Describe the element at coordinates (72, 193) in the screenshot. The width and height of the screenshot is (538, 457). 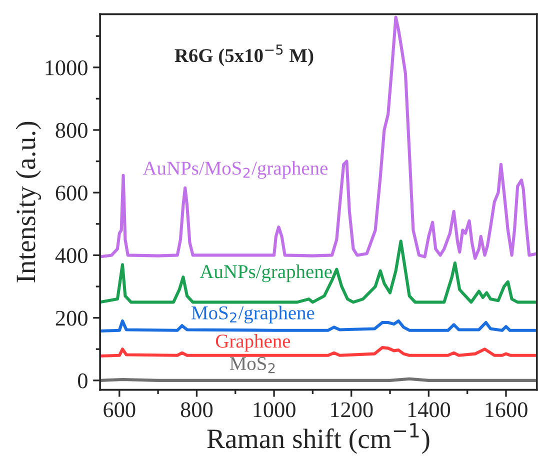
I see `y-tick-label: 600` at that location.